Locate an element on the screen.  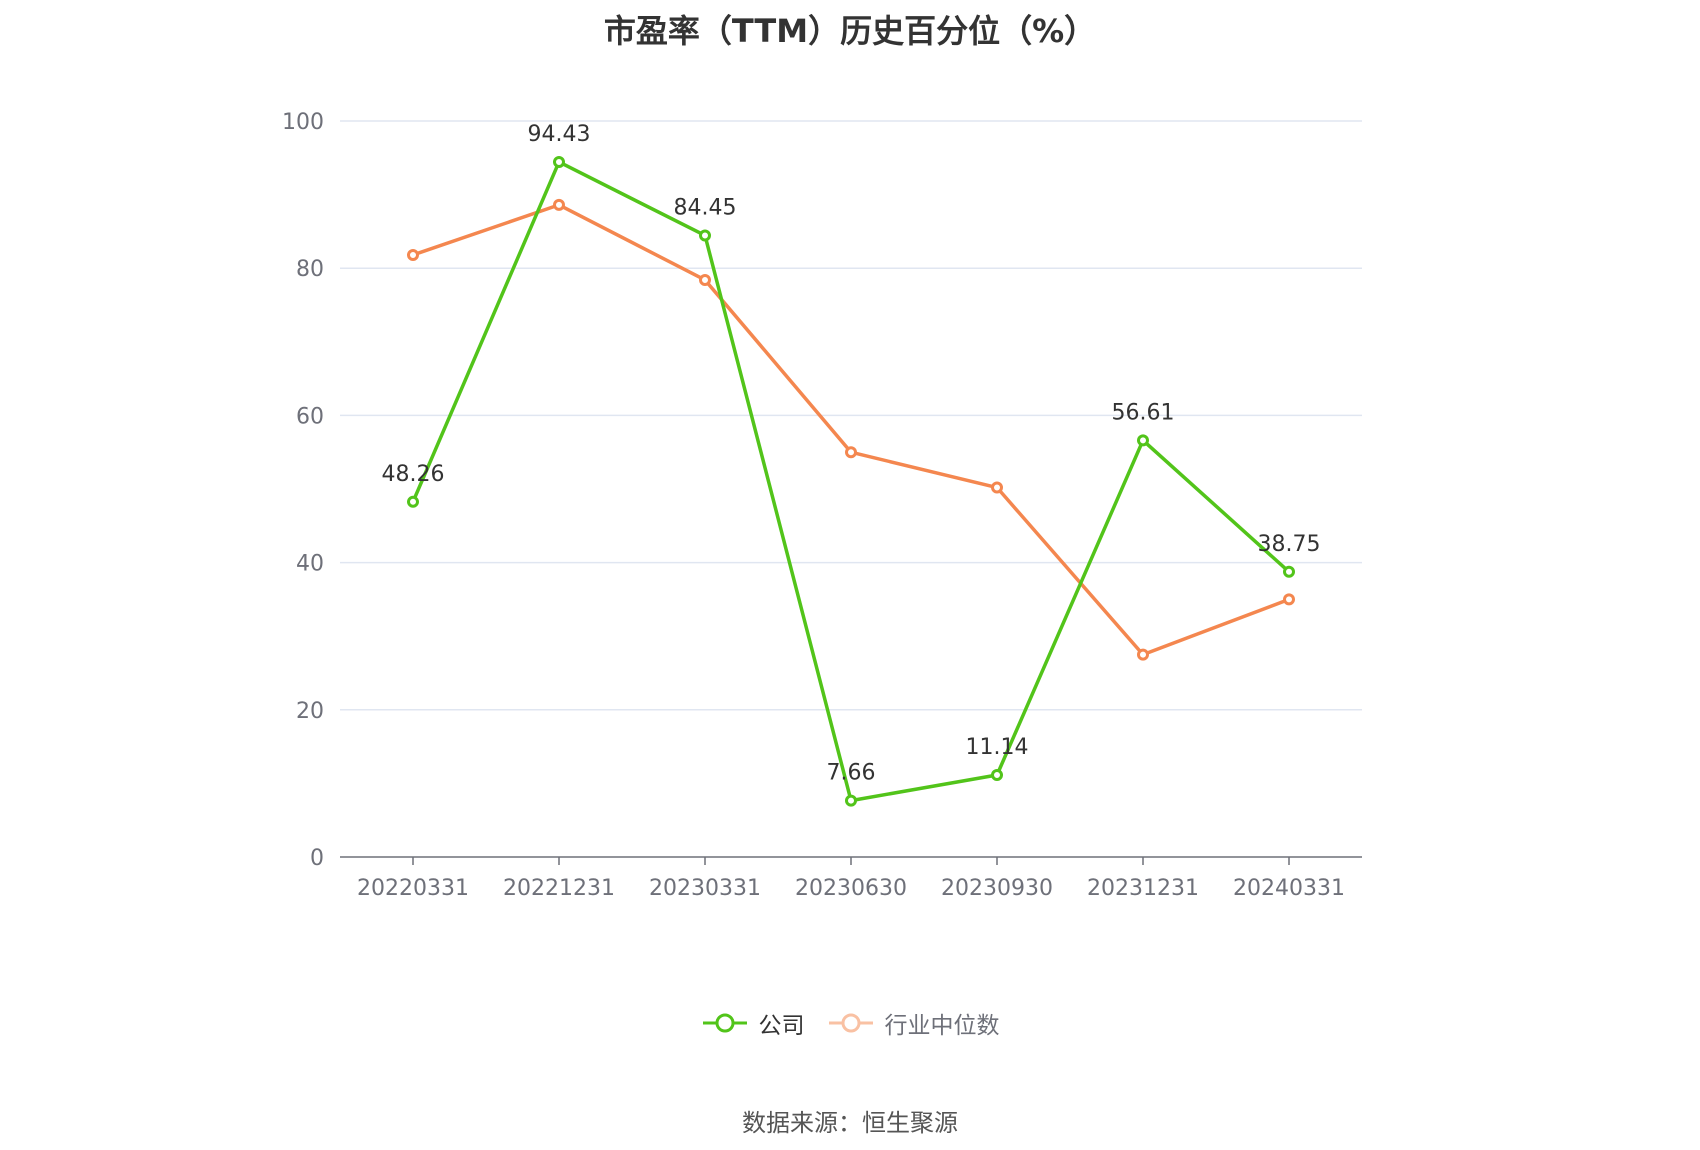
x-tick-label: 20221231 is located at coordinates (559, 888).